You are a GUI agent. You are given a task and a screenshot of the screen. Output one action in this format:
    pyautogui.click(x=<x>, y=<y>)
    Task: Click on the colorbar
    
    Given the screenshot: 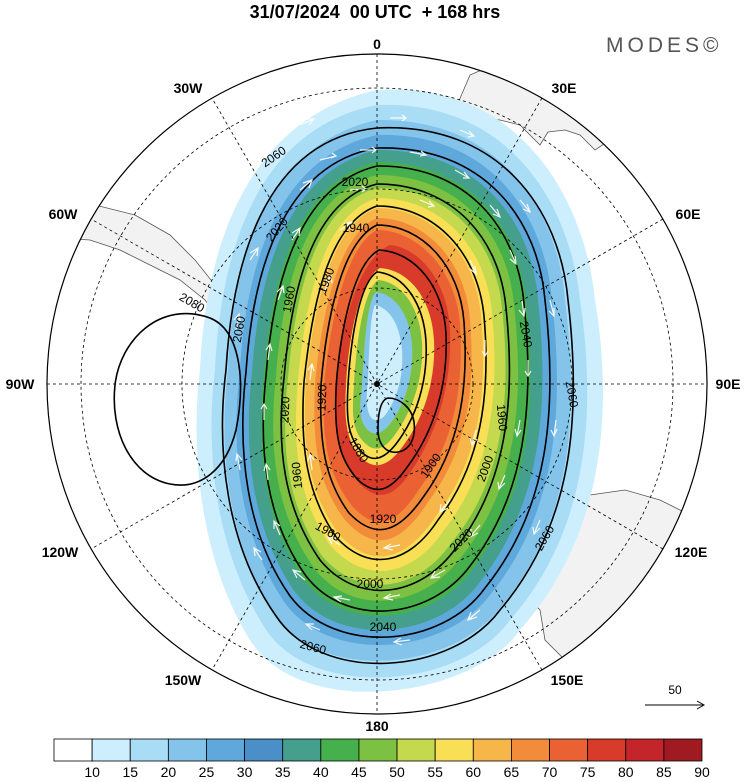 What is the action you would take?
    pyautogui.click(x=378, y=750)
    